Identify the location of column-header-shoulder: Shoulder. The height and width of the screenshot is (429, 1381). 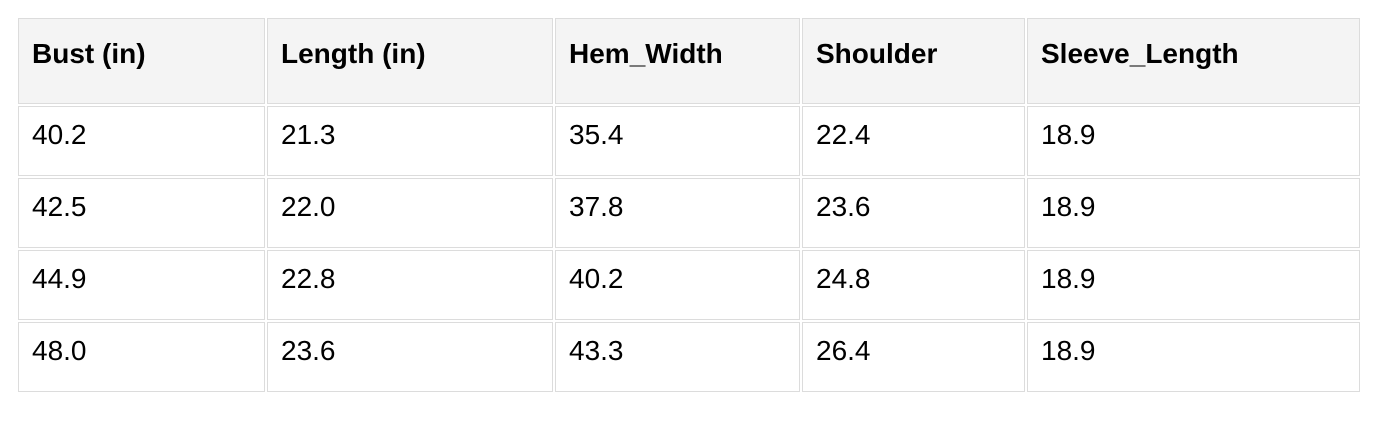
(913, 61).